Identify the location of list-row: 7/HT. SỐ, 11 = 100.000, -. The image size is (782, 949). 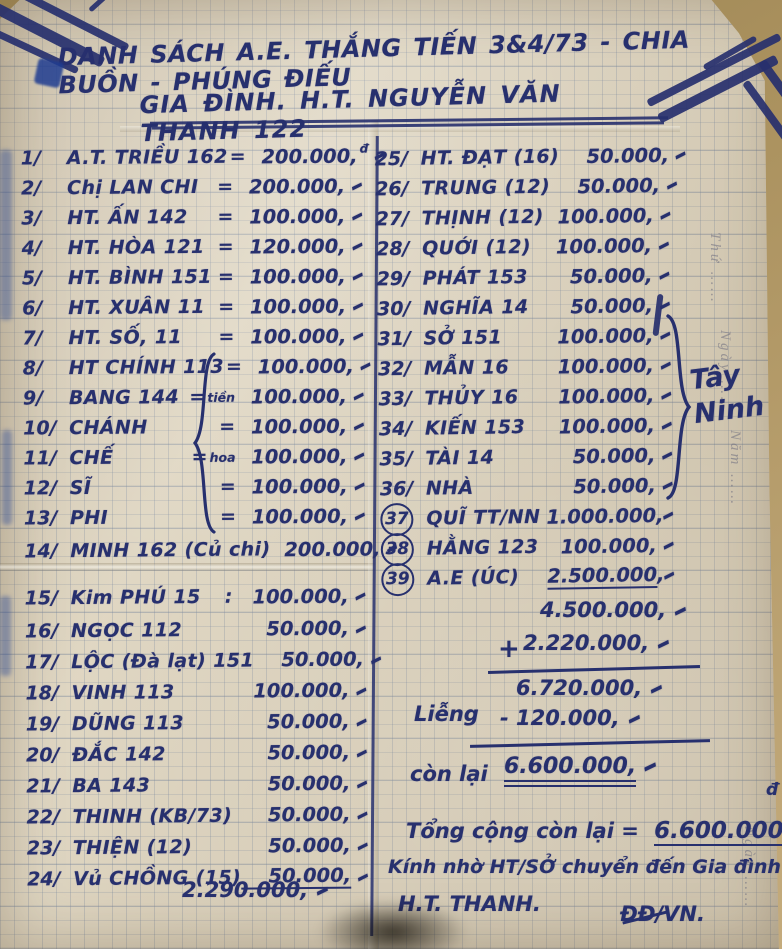
(196, 336).